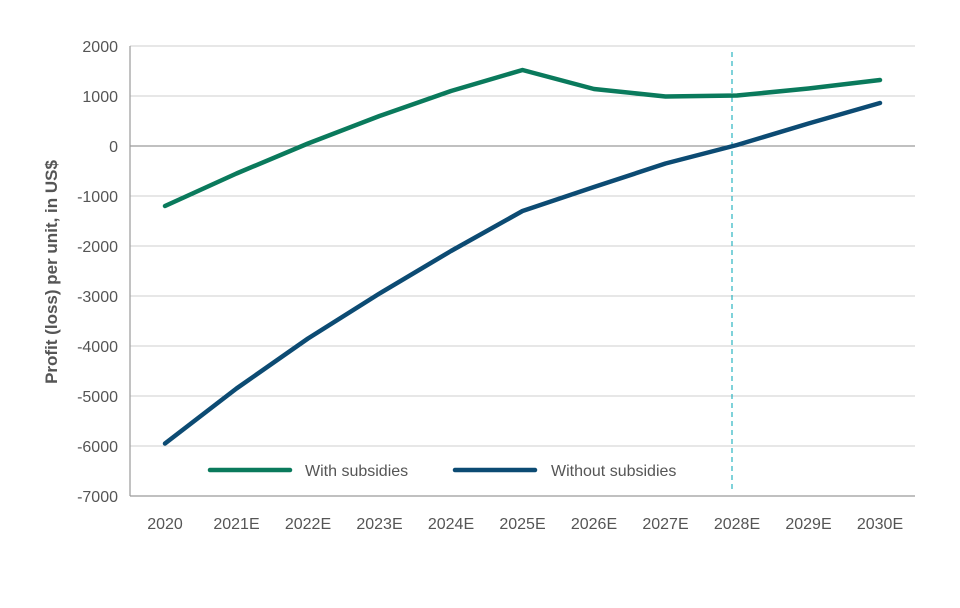  Describe the element at coordinates (100, 97) in the screenshot. I see `y-tick-label: 1000` at that location.